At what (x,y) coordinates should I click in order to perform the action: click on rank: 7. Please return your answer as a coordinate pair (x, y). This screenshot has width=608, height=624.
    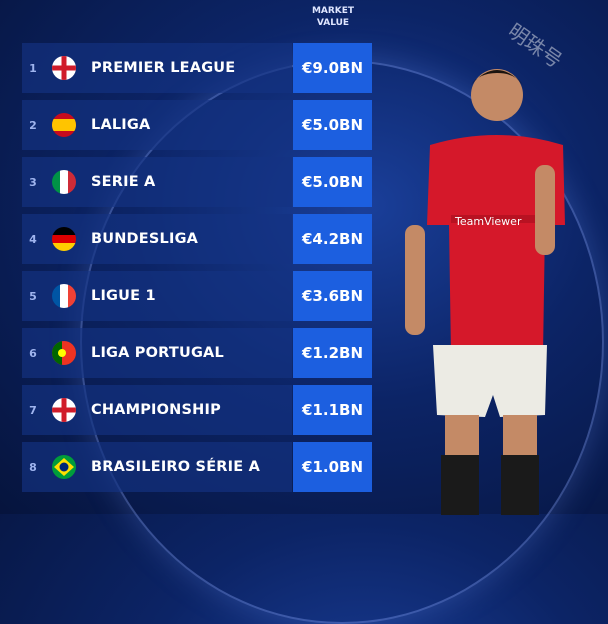
    Looking at the image, I should click on (33, 410).